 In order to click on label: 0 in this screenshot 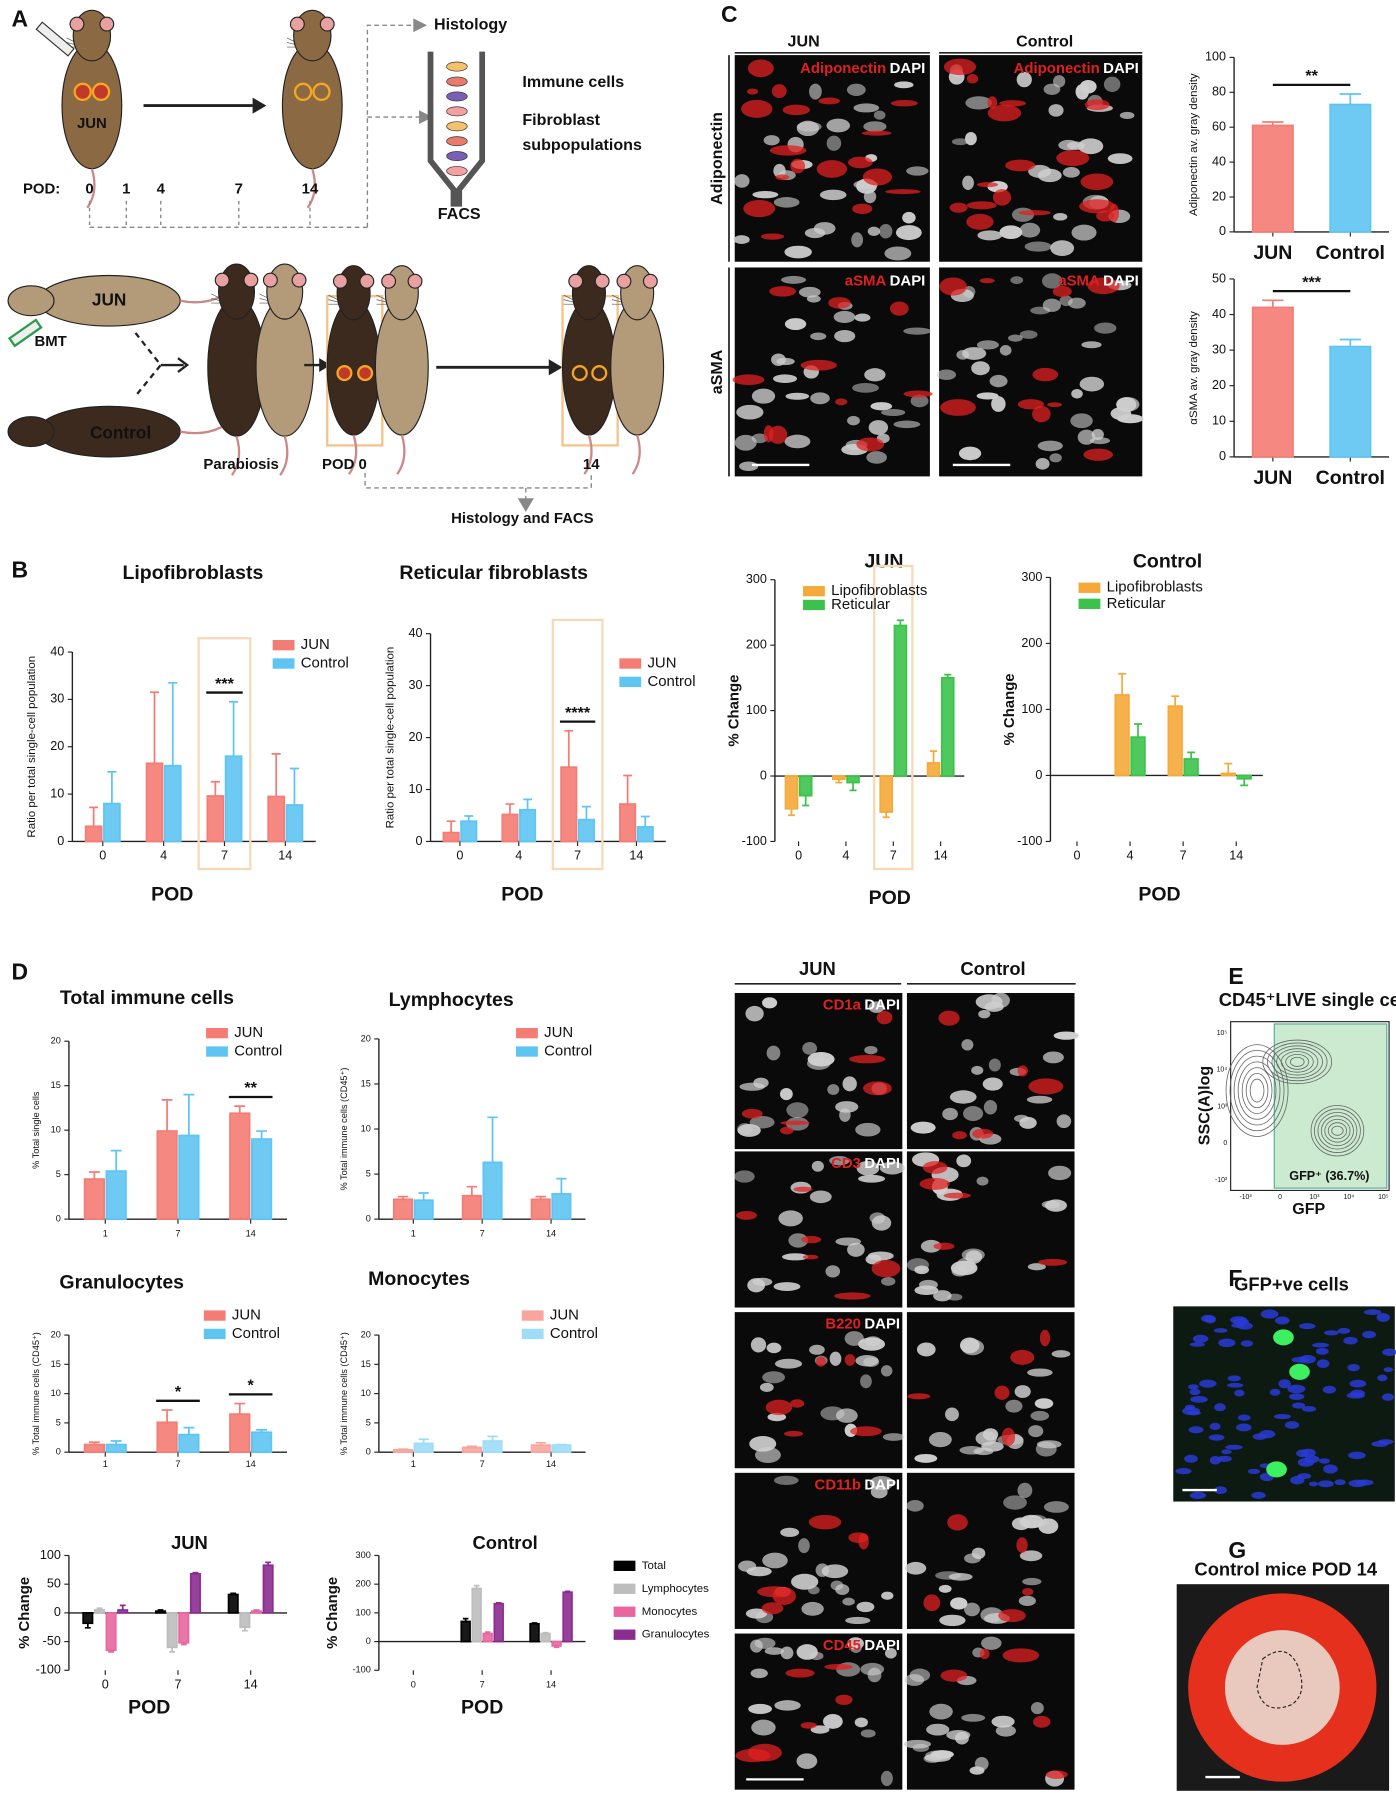, I will do `click(1225, 1143)`.